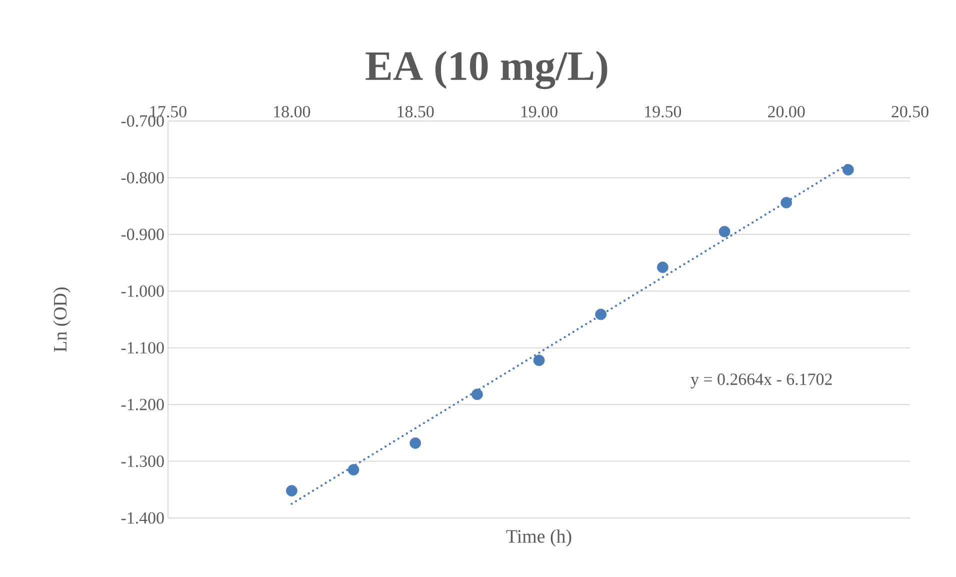 Image resolution: width=956 pixels, height=577 pixels. I want to click on y-tick-label: -1.300, so click(142, 462).